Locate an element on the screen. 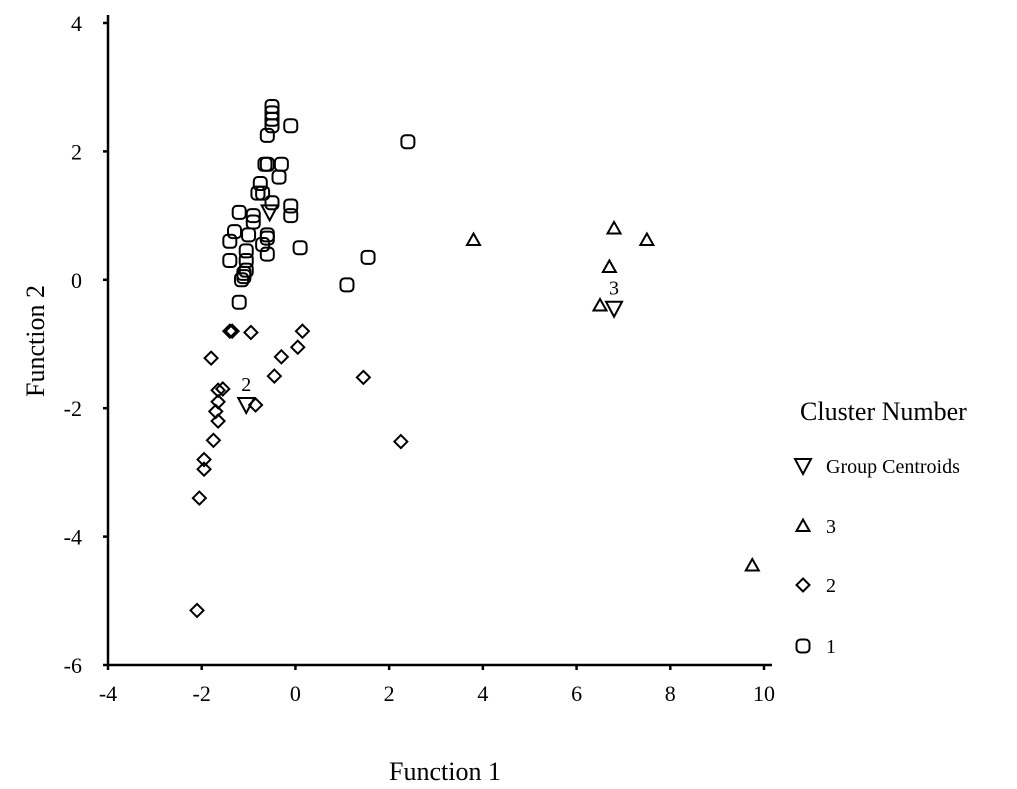 This screenshot has height=789, width=1017. centroid-label: 2 is located at coordinates (246, 385).